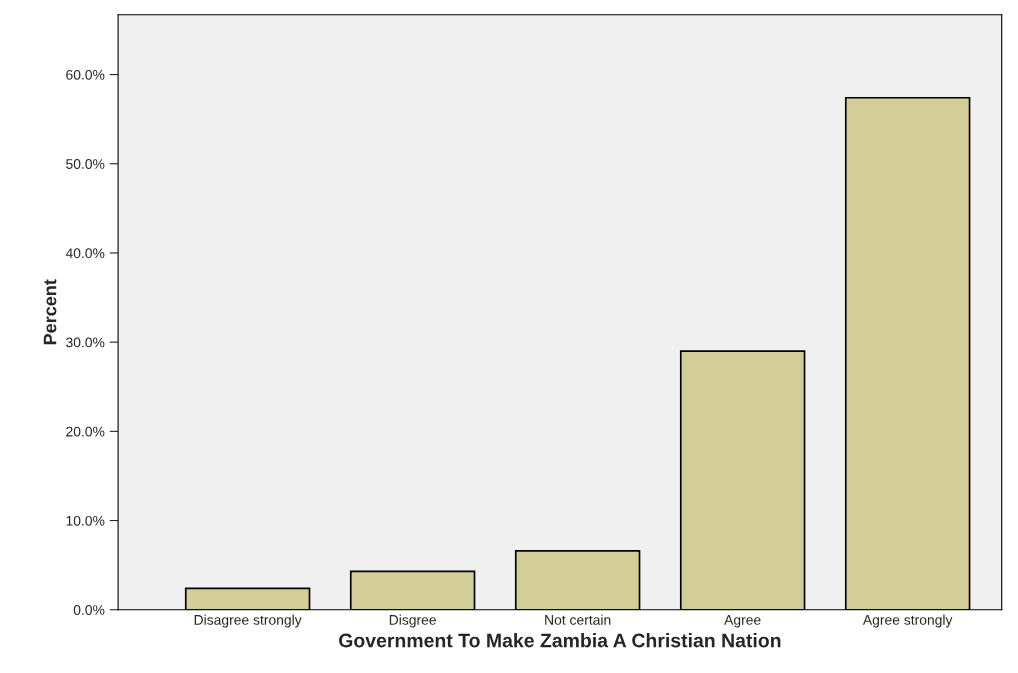 This screenshot has width=1018, height=673. Describe the element at coordinates (907, 621) in the screenshot. I see `x-tick-label: Agree strongly` at that location.